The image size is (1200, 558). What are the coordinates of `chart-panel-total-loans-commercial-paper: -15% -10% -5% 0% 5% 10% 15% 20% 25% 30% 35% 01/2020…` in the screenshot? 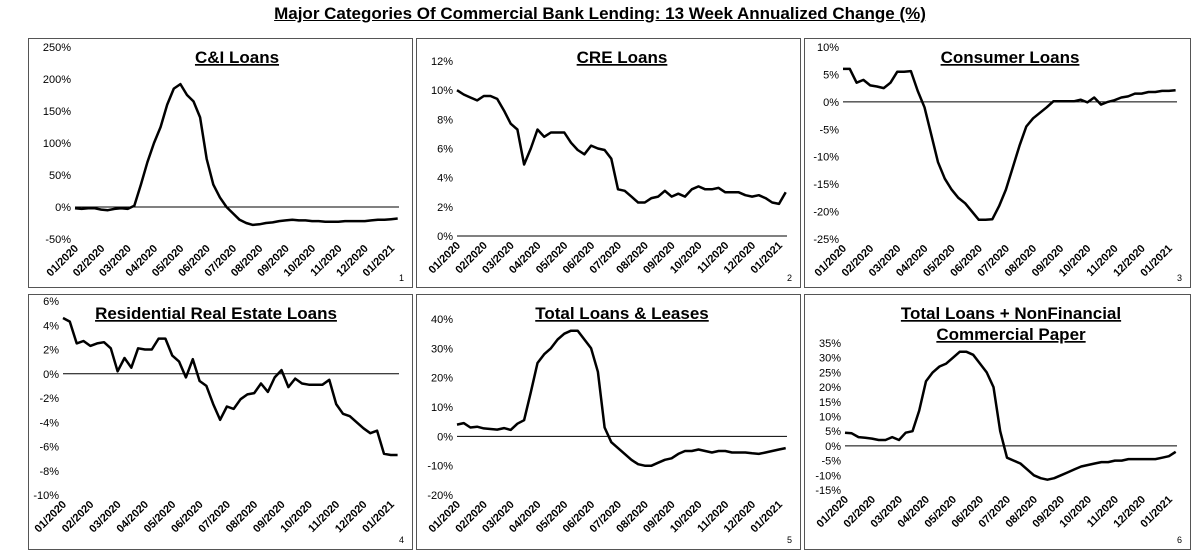 It's located at (997, 422).